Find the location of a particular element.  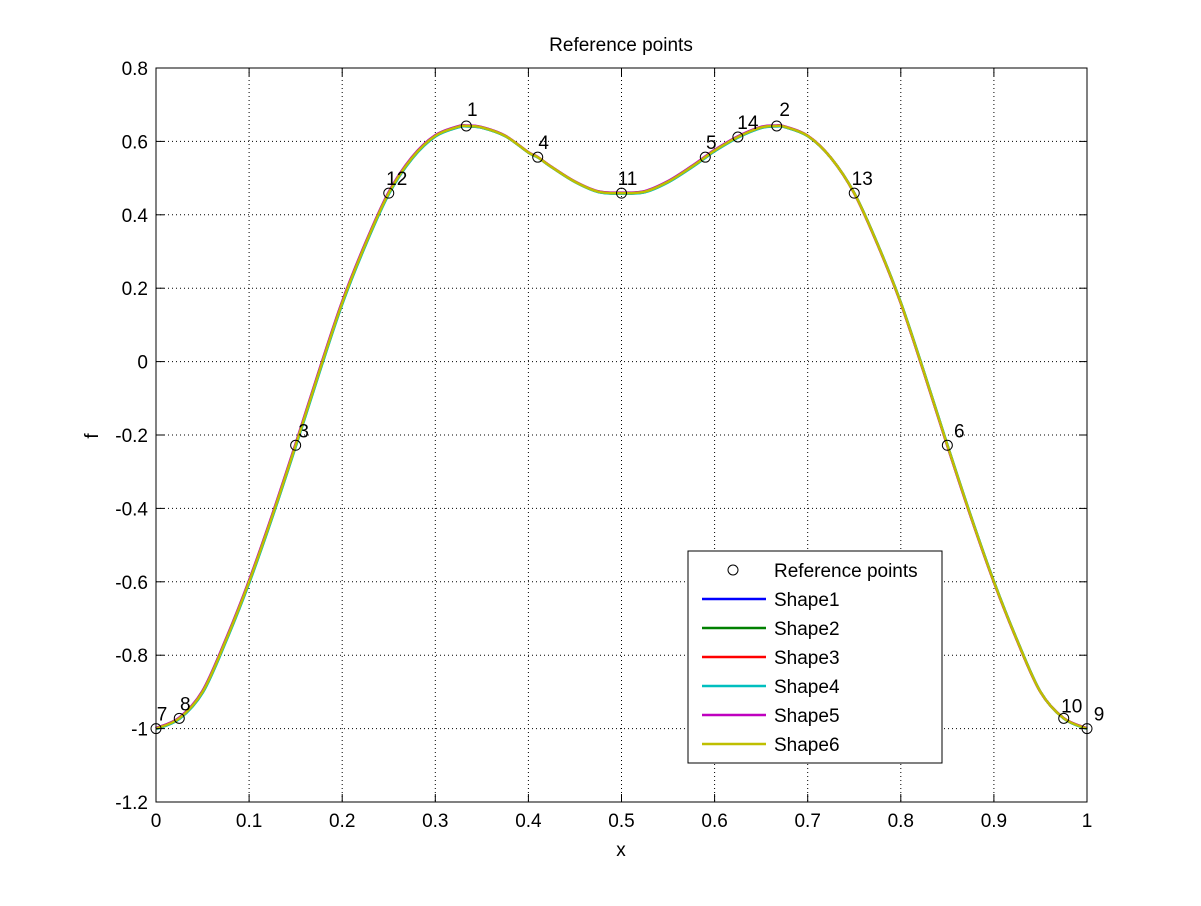

reference-point-label: 12 is located at coordinates (396, 179).